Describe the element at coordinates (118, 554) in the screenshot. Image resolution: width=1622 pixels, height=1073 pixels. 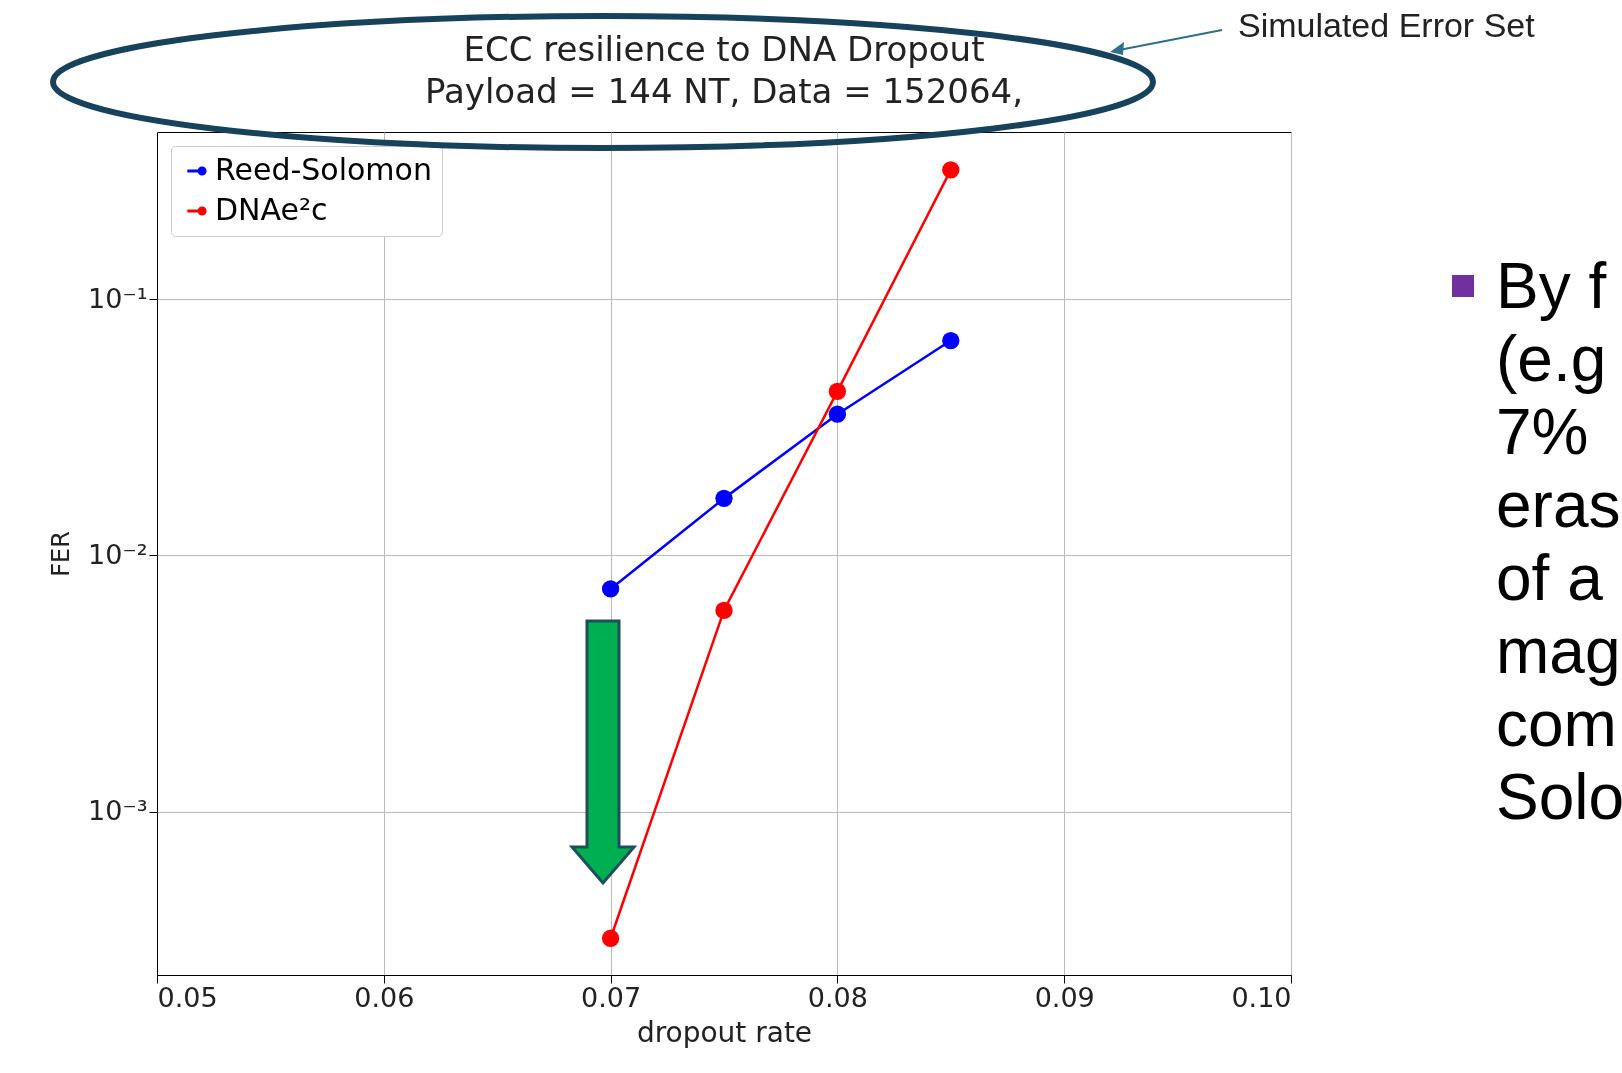
I see `y-tick-label: 10⁻²` at that location.